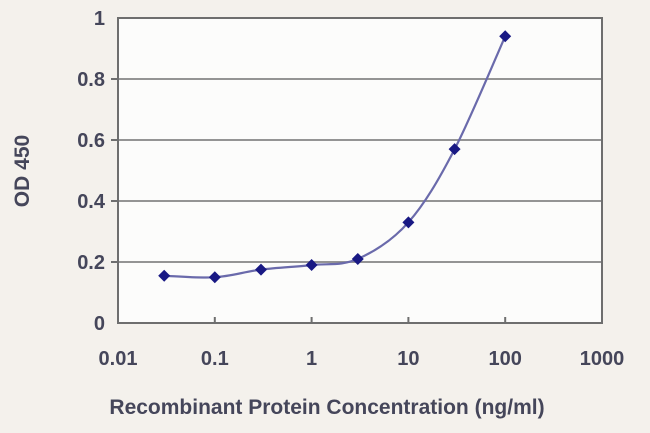 The image size is (650, 433). What do you see at coordinates (91, 202) in the screenshot?
I see `y-tick-label: 0.4` at bounding box center [91, 202].